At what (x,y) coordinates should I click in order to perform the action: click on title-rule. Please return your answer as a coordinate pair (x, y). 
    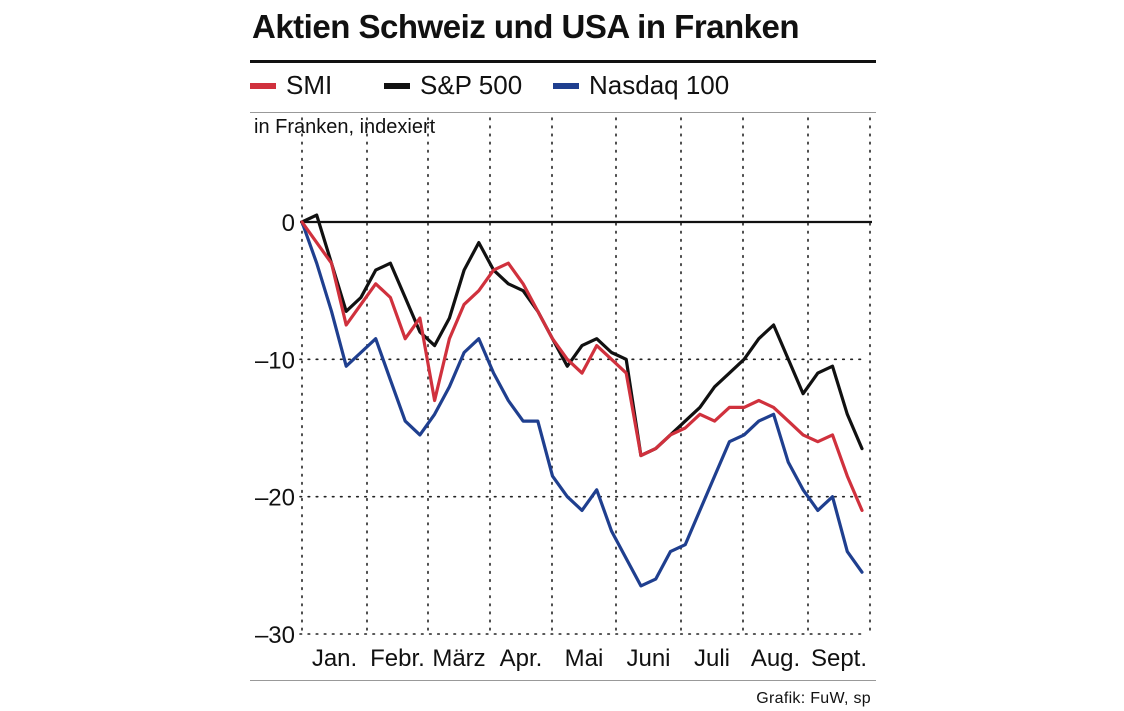
    Looking at the image, I should click on (563, 61).